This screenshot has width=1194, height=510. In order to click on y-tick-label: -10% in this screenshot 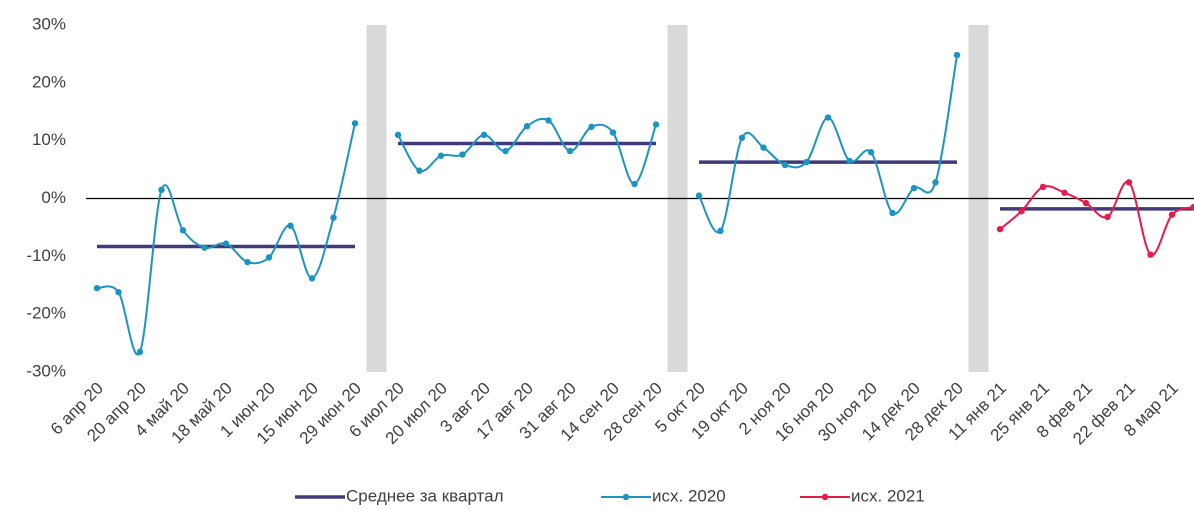, I will do `click(46, 255)`.